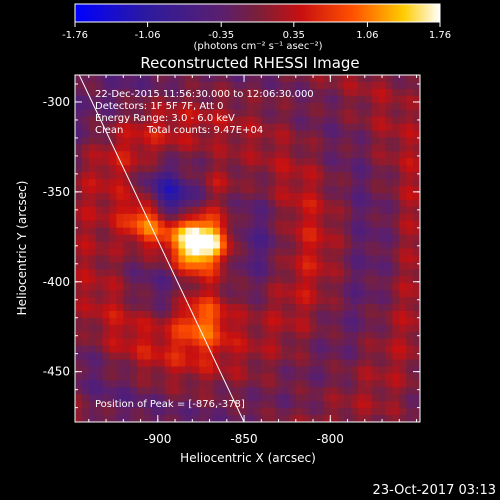 This screenshot has height=500, width=500. Describe the element at coordinates (434, 490) in the screenshot. I see `render-date: 23-Oct-2017 03:13` at that location.